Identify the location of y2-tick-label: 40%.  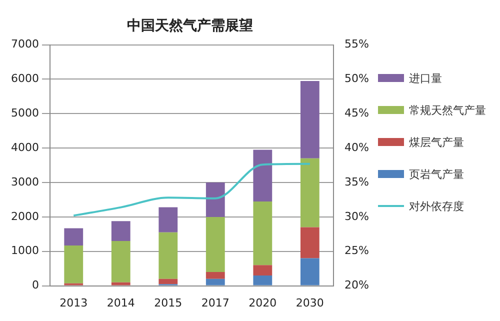
(357, 147).